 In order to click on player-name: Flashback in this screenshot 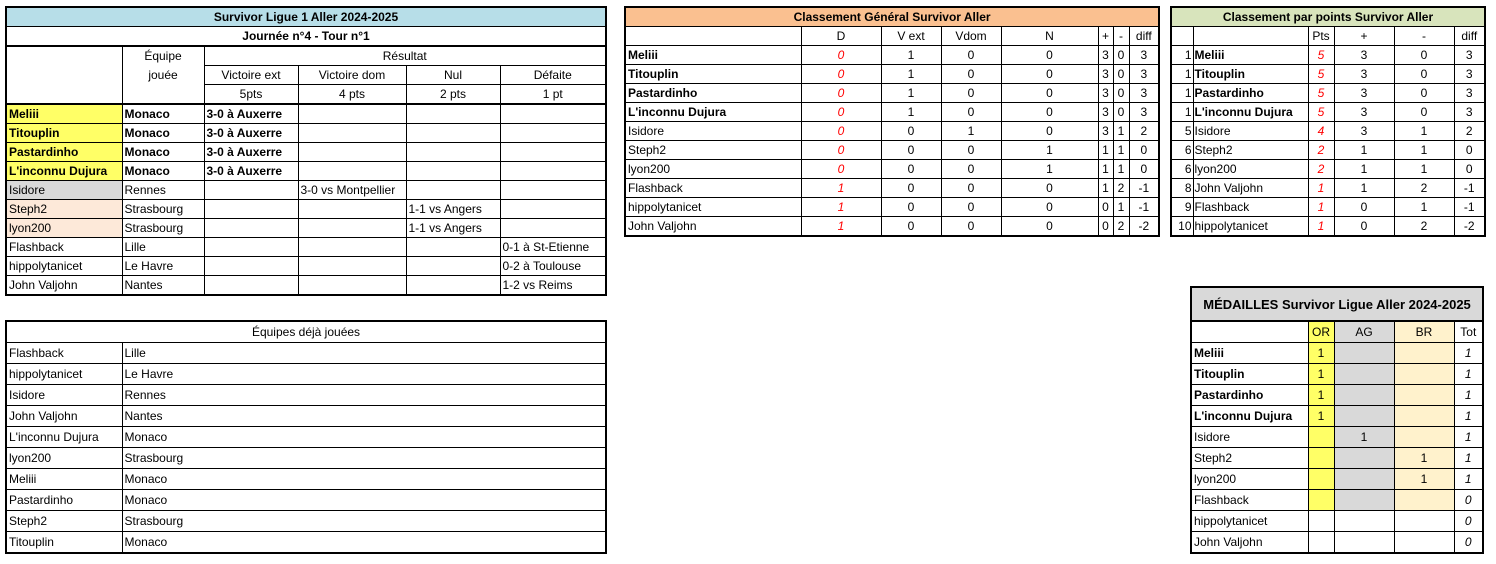, I will do `click(1250, 207)`.